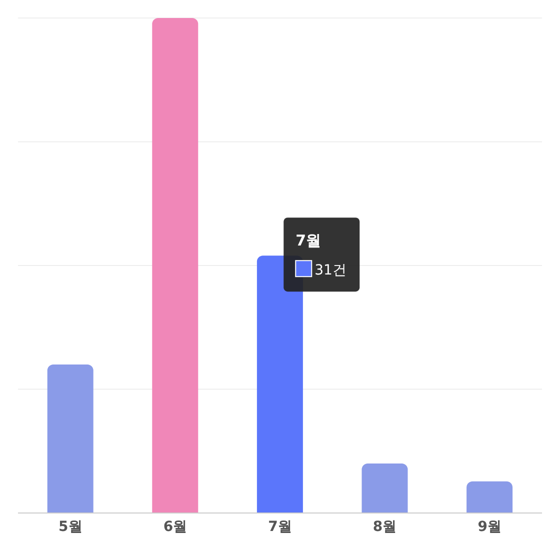 This screenshot has height=560, width=560. Describe the element at coordinates (309, 241) in the screenshot. I see `annotation: 7월` at that location.